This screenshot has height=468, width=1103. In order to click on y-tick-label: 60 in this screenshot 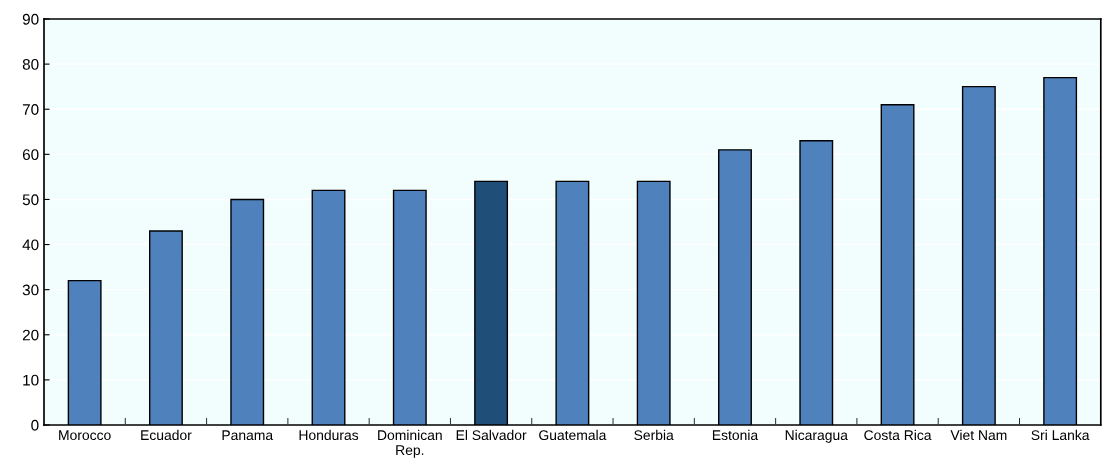, I will do `click(30, 155)`.